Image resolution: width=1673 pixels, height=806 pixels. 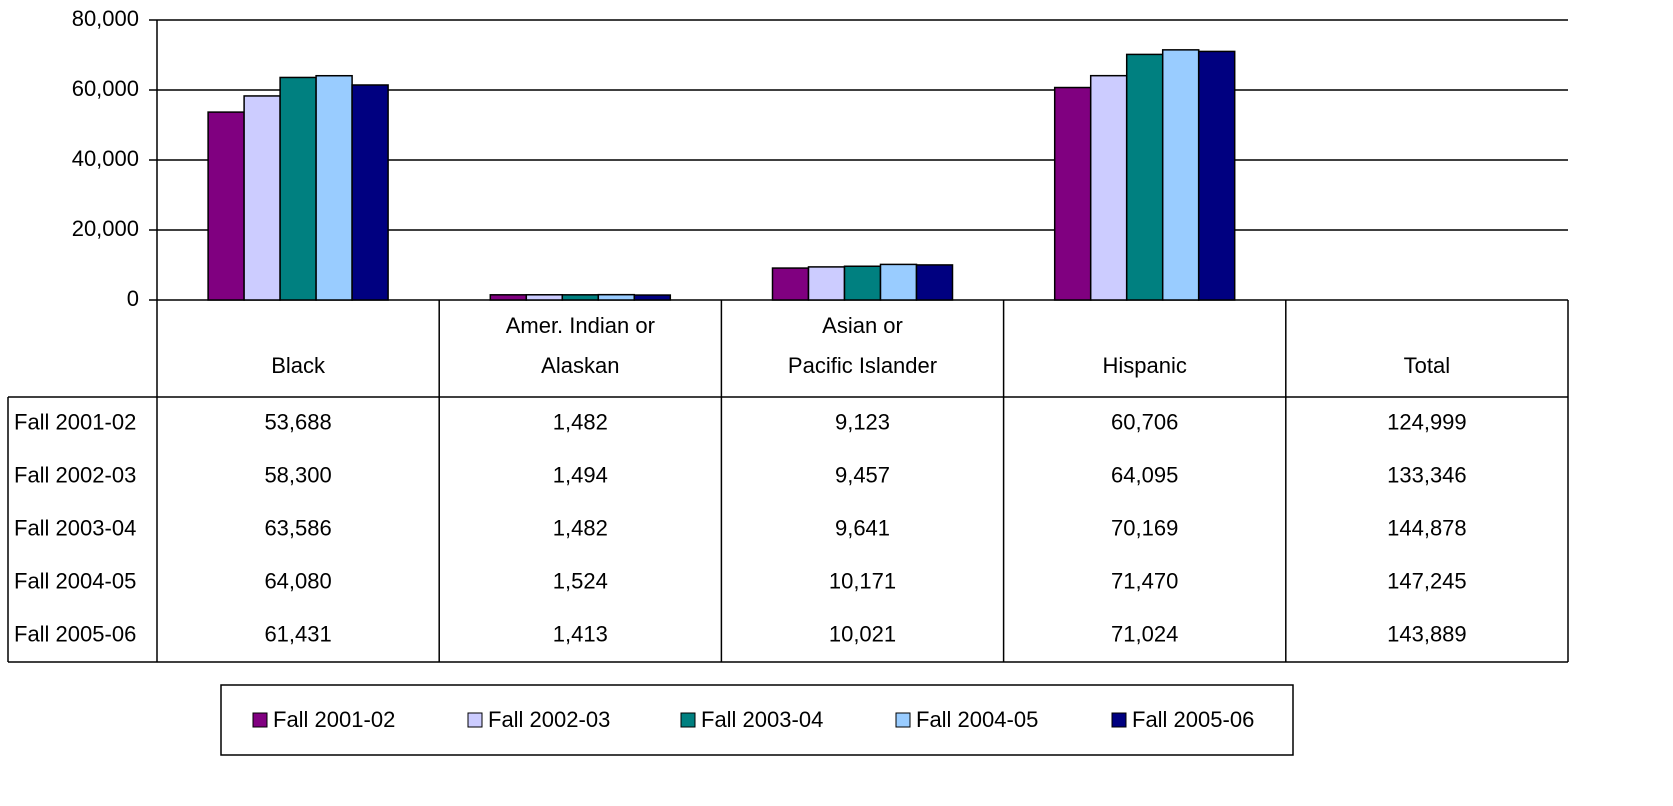 What do you see at coordinates (580, 474) in the screenshot?
I see `table-value: 1,494` at bounding box center [580, 474].